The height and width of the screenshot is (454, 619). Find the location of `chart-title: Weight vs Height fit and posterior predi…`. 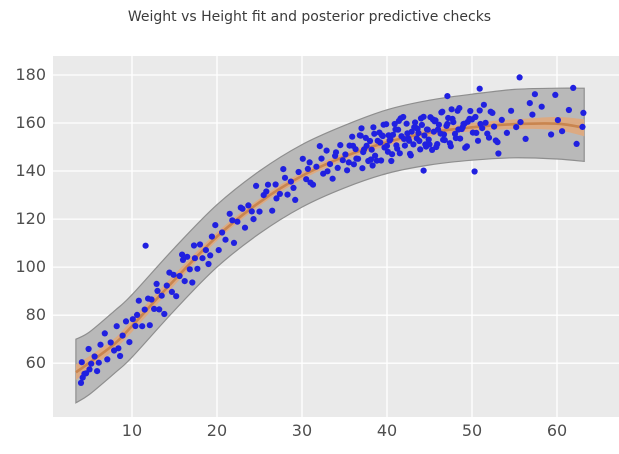

chart-title: Weight vs Height fit and posterior predi… is located at coordinates (309, 17).